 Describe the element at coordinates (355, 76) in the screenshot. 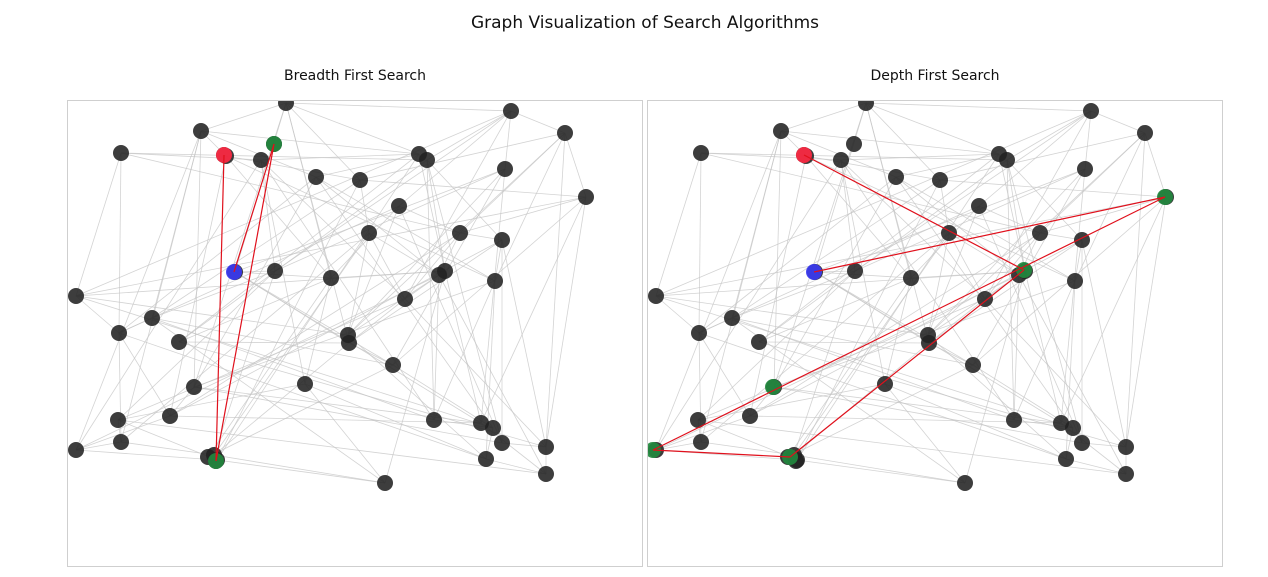

I see `bfs-panel-title: Breadth First Search` at that location.